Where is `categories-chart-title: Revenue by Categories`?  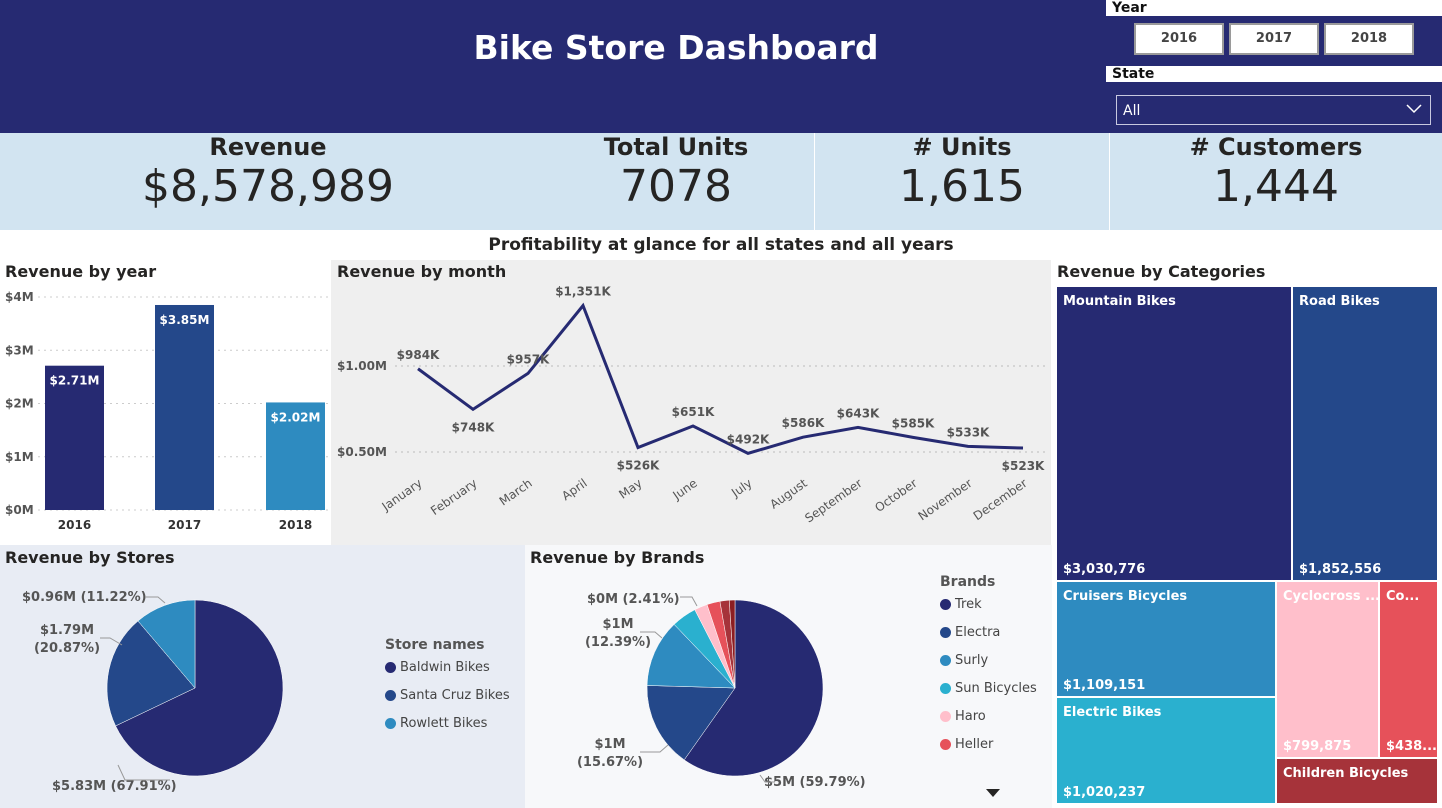 categories-chart-title: Revenue by Categories is located at coordinates (1161, 271).